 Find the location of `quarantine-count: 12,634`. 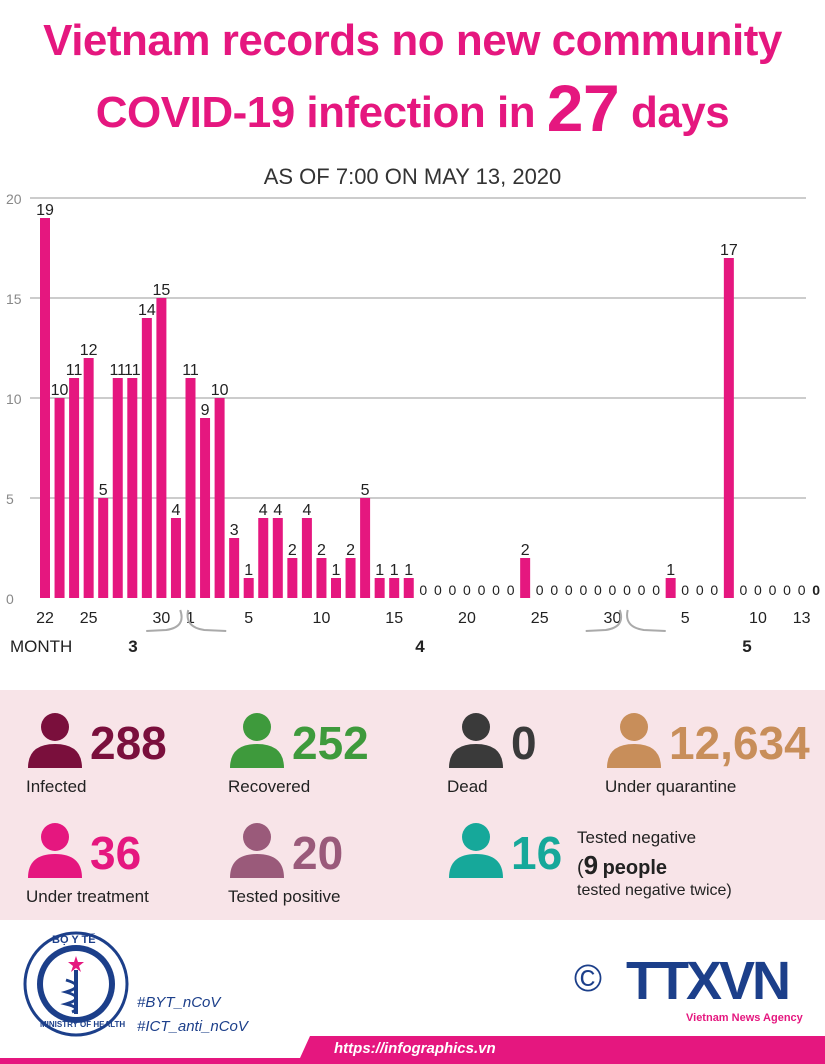

quarantine-count: 12,634 is located at coordinates (739, 743).